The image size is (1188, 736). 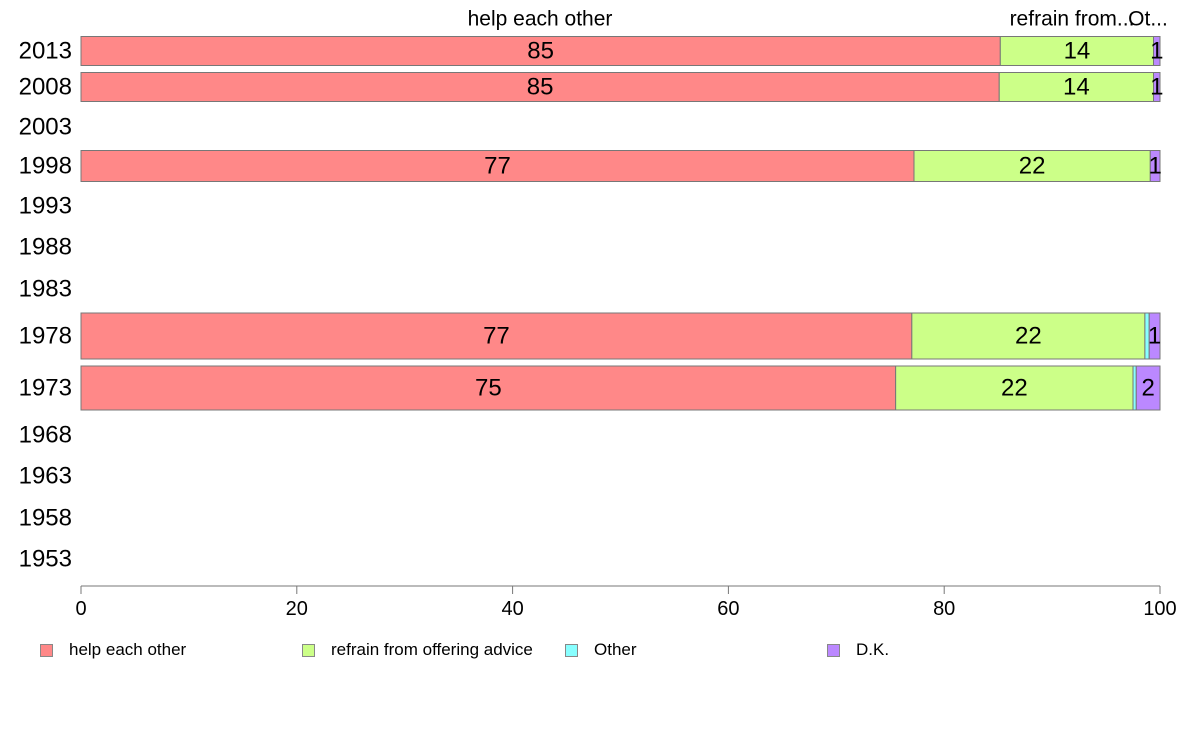 I want to click on legend-swatch-dk, so click(x=833, y=650).